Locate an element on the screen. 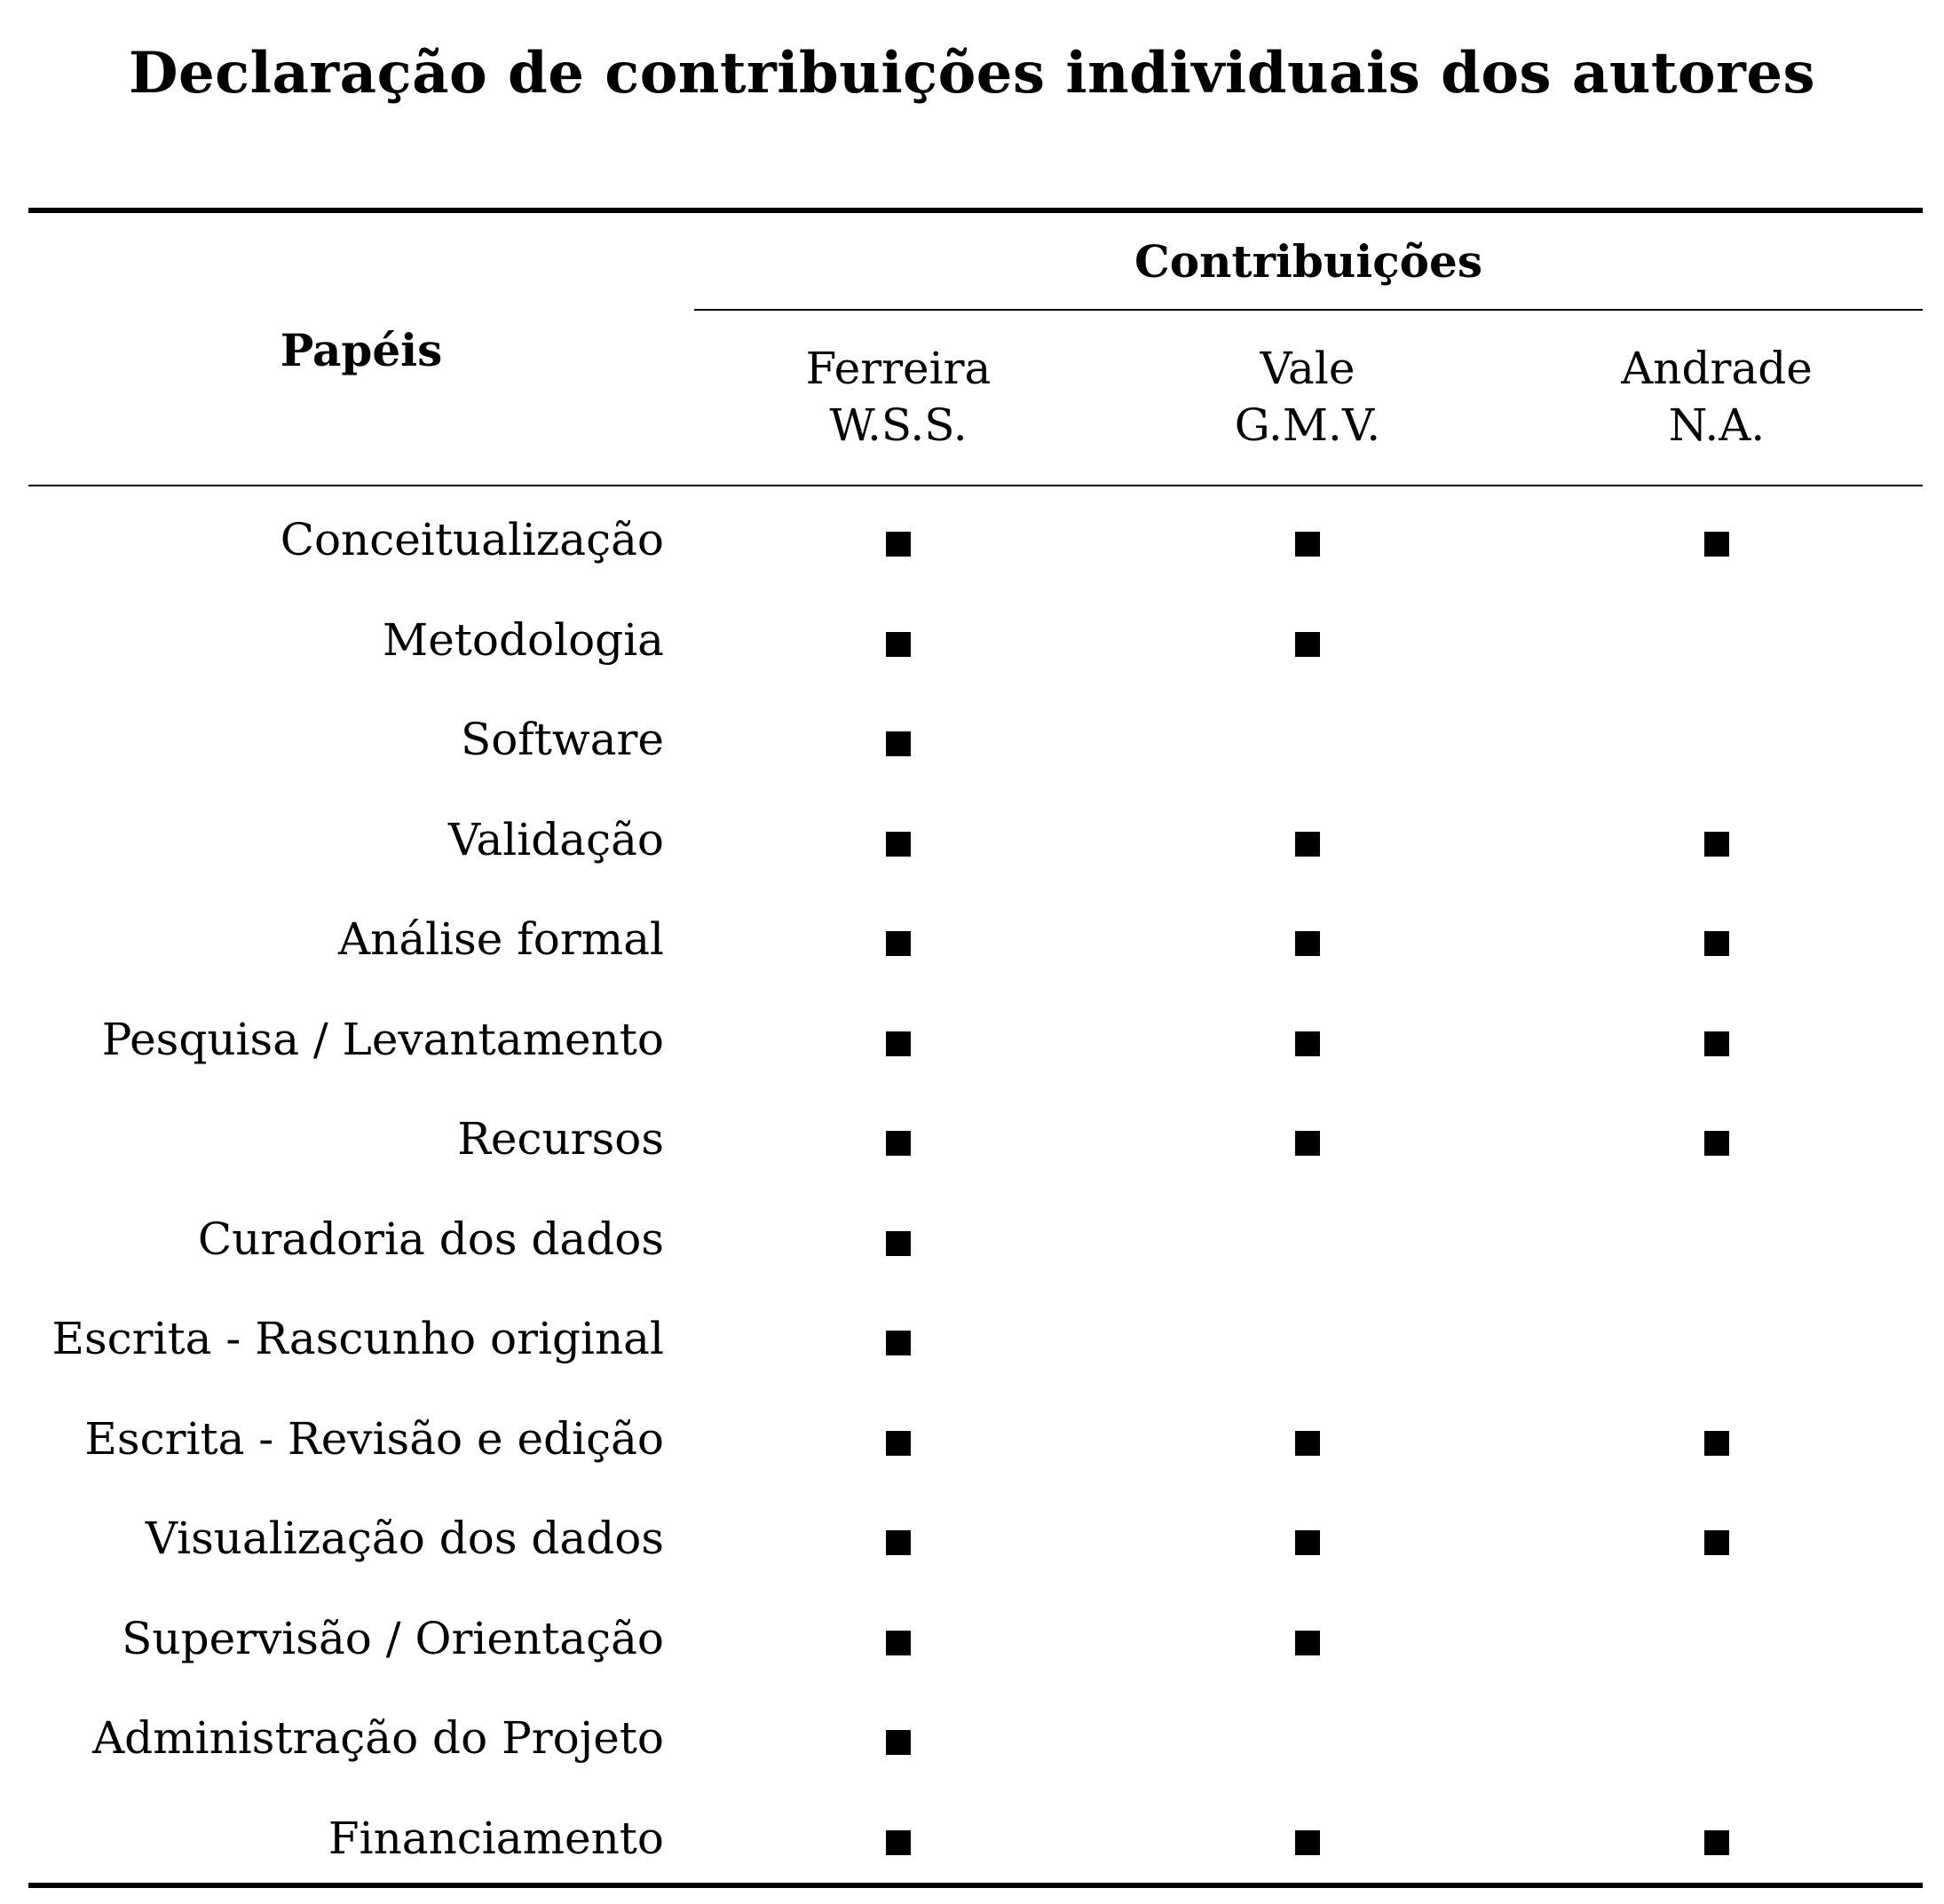  role-label: Análise formal is located at coordinates (501, 939).